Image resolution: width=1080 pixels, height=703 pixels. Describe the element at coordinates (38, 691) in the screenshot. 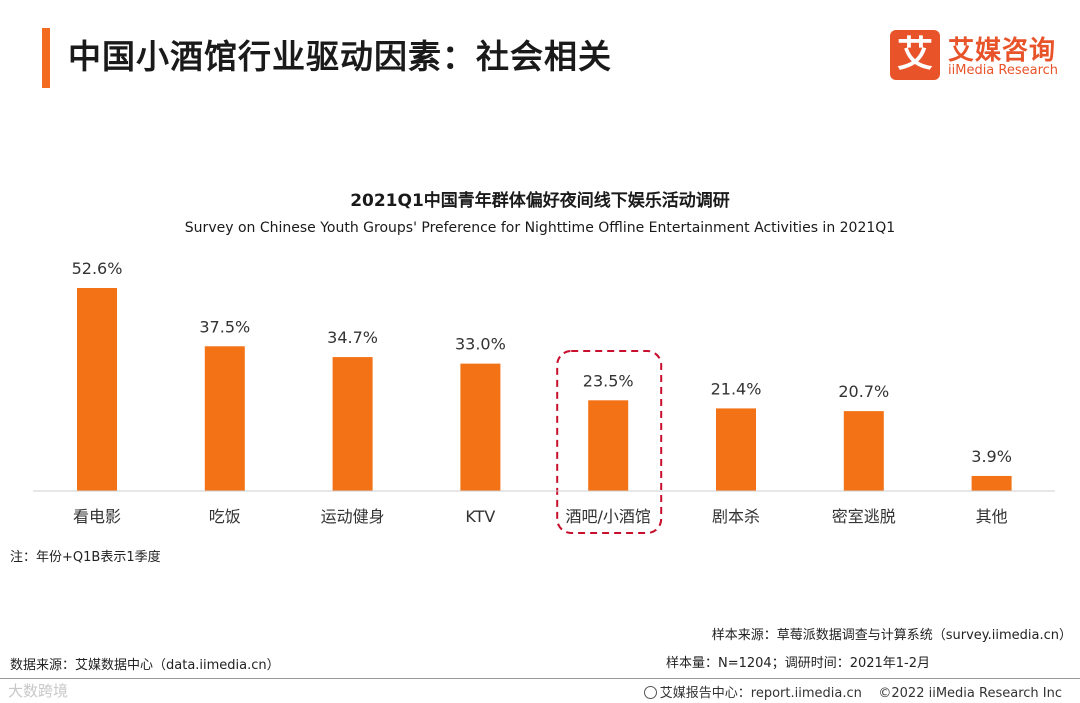

I see `watermark: 大数跨境` at that location.